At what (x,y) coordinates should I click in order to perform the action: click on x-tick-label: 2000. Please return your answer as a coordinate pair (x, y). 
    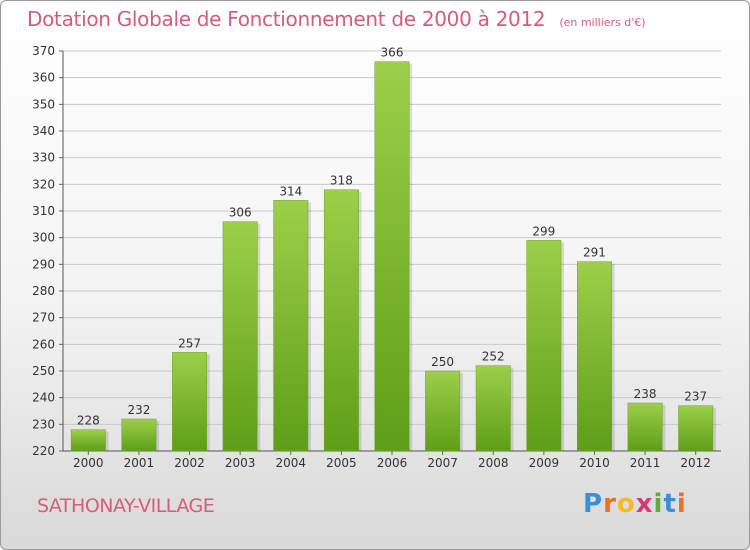
    Looking at the image, I should click on (88, 463).